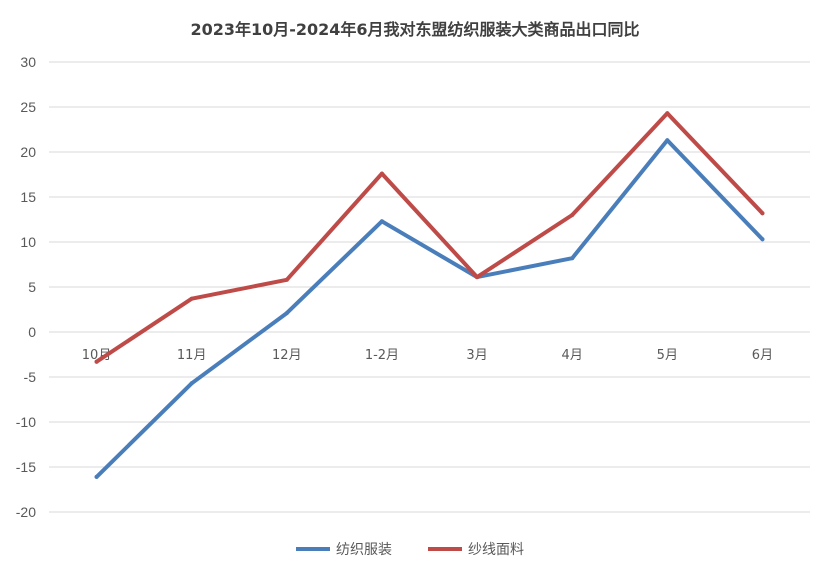 This screenshot has width=831, height=576. What do you see at coordinates (28, 152) in the screenshot?
I see `y-tick-label: 20` at bounding box center [28, 152].